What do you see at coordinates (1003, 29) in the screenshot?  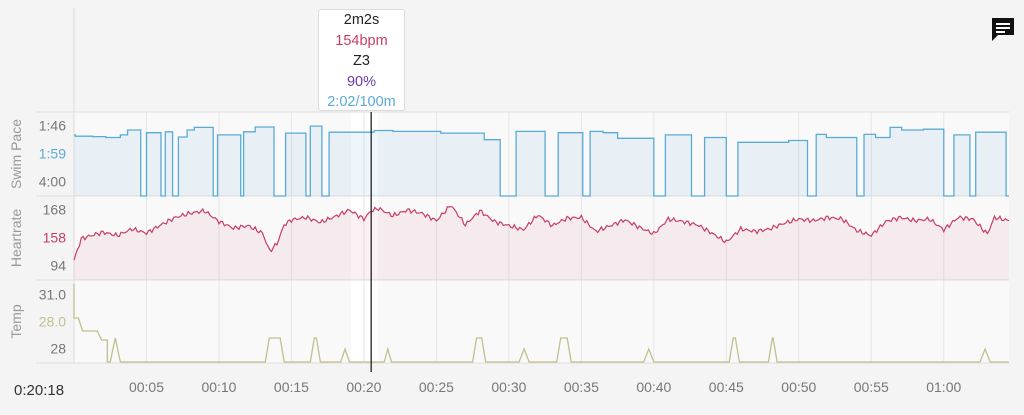 I see `comment-icon` at bounding box center [1003, 29].